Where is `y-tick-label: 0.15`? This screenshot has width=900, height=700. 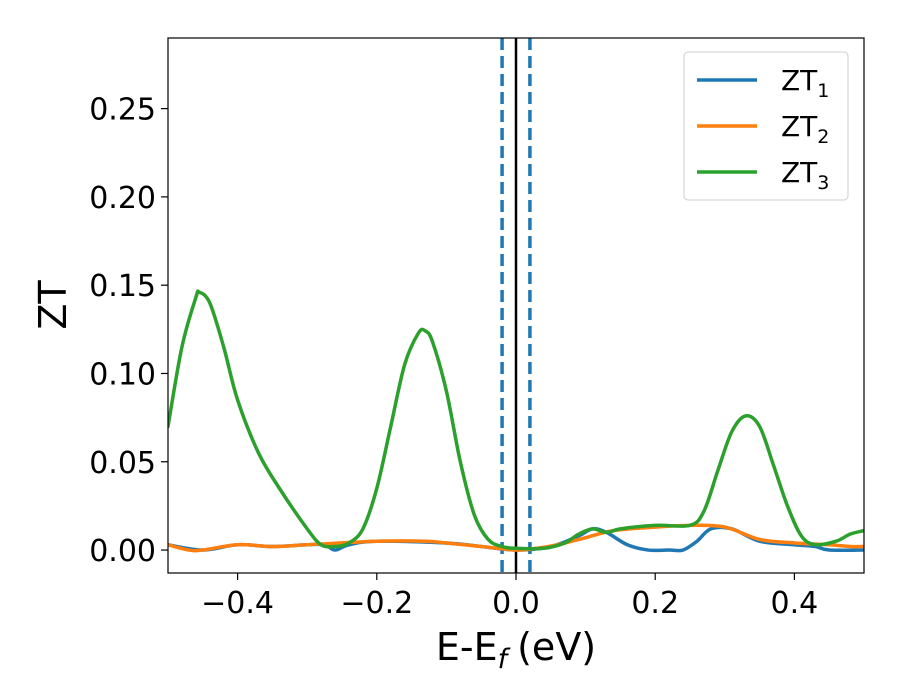 y-tick-label: 0.15 is located at coordinates (122, 286).